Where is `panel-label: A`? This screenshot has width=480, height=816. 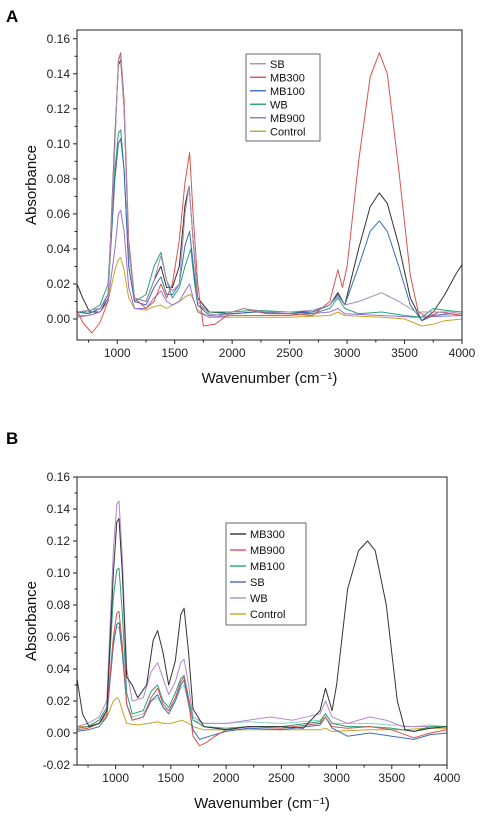 panel-label: A is located at coordinates (12, 16).